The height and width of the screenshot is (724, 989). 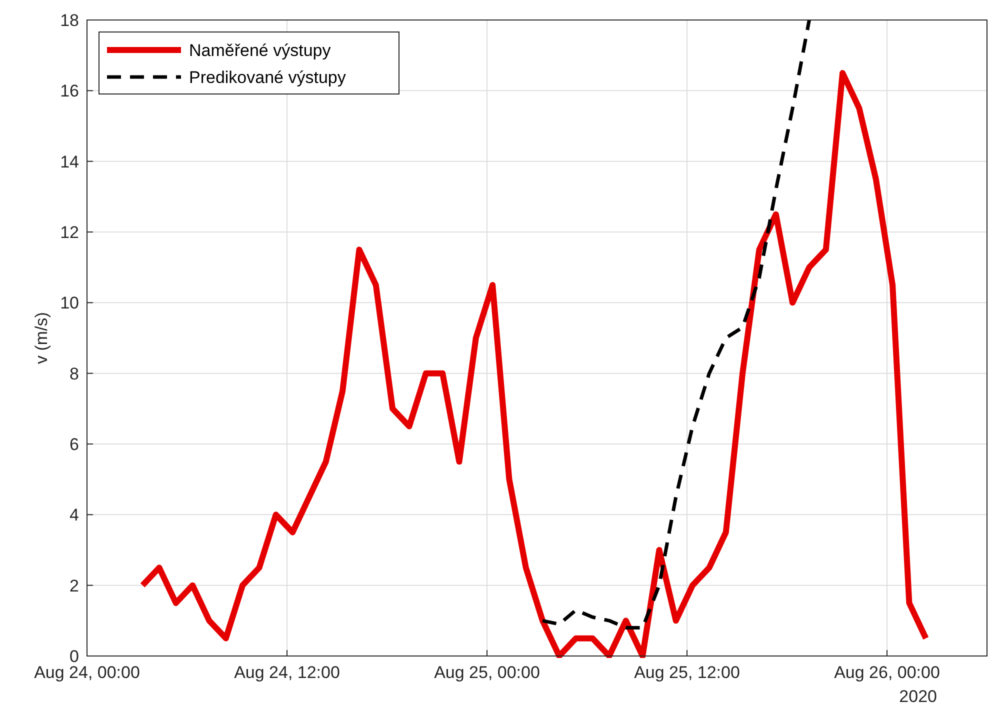 What do you see at coordinates (69, 232) in the screenshot?
I see `y-tick-label: 12` at bounding box center [69, 232].